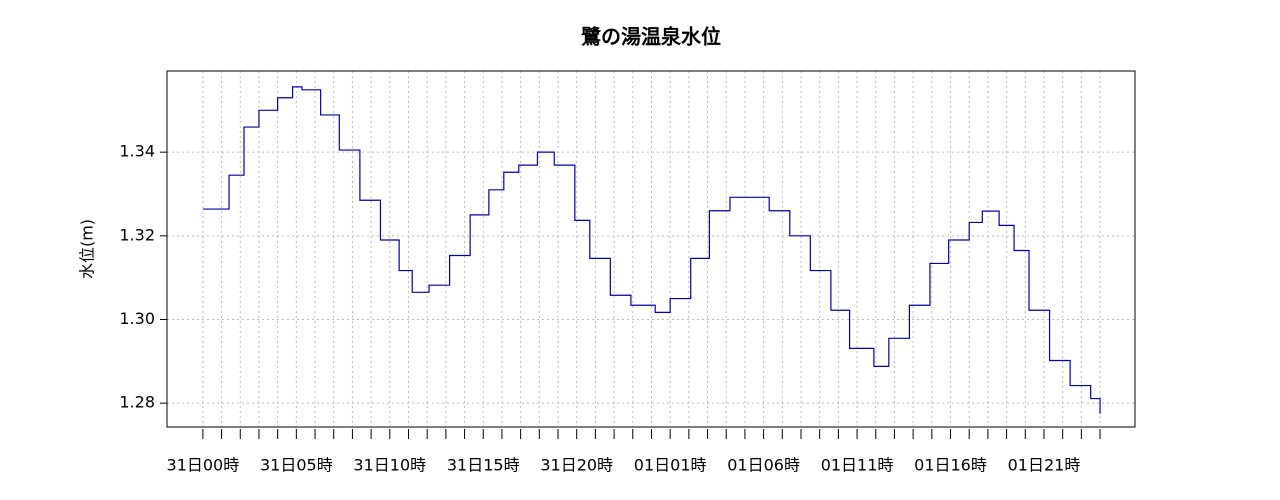 Image resolution: width=1280 pixels, height=500 pixels. I want to click on x-tick-label: 31日00時, so click(203, 465).